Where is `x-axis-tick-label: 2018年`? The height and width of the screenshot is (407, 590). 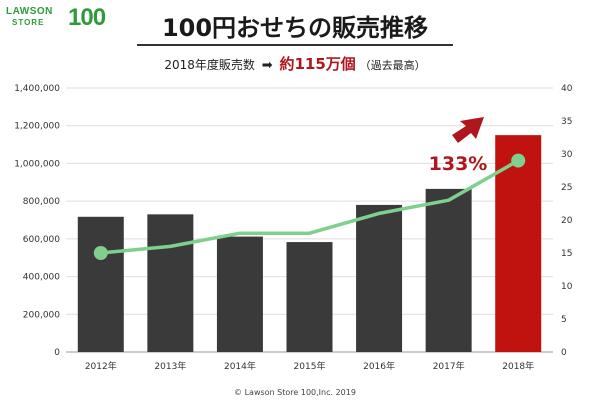 x-axis-tick-label: 2018年 is located at coordinates (518, 366).